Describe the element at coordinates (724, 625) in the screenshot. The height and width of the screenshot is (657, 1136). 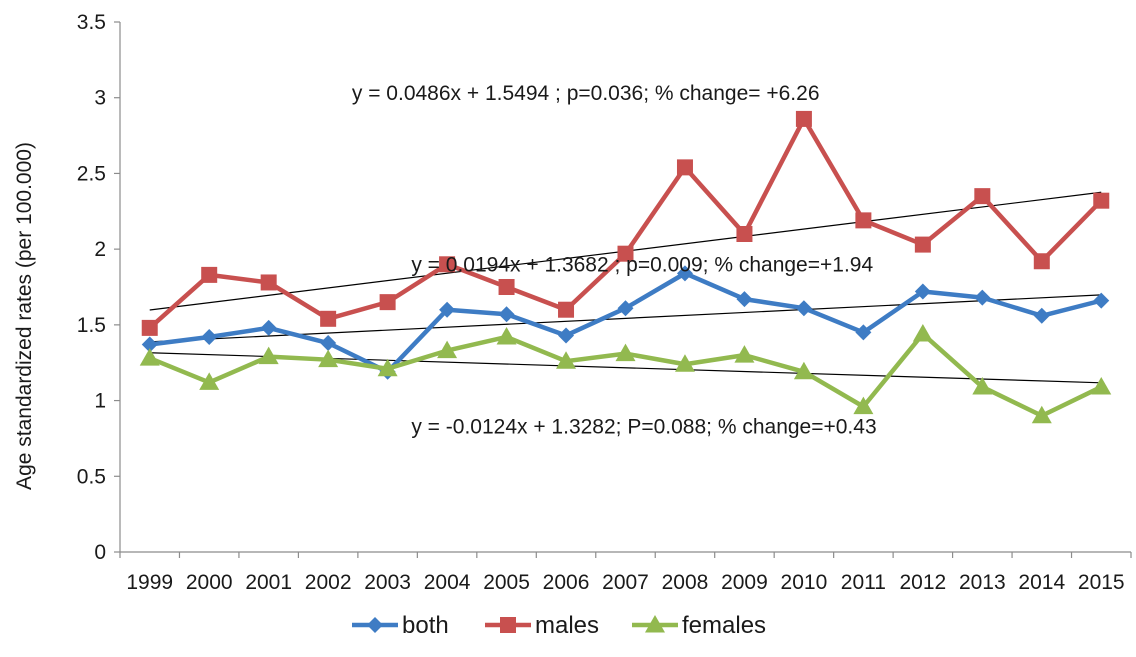
I see `legend-label-females: females` at that location.